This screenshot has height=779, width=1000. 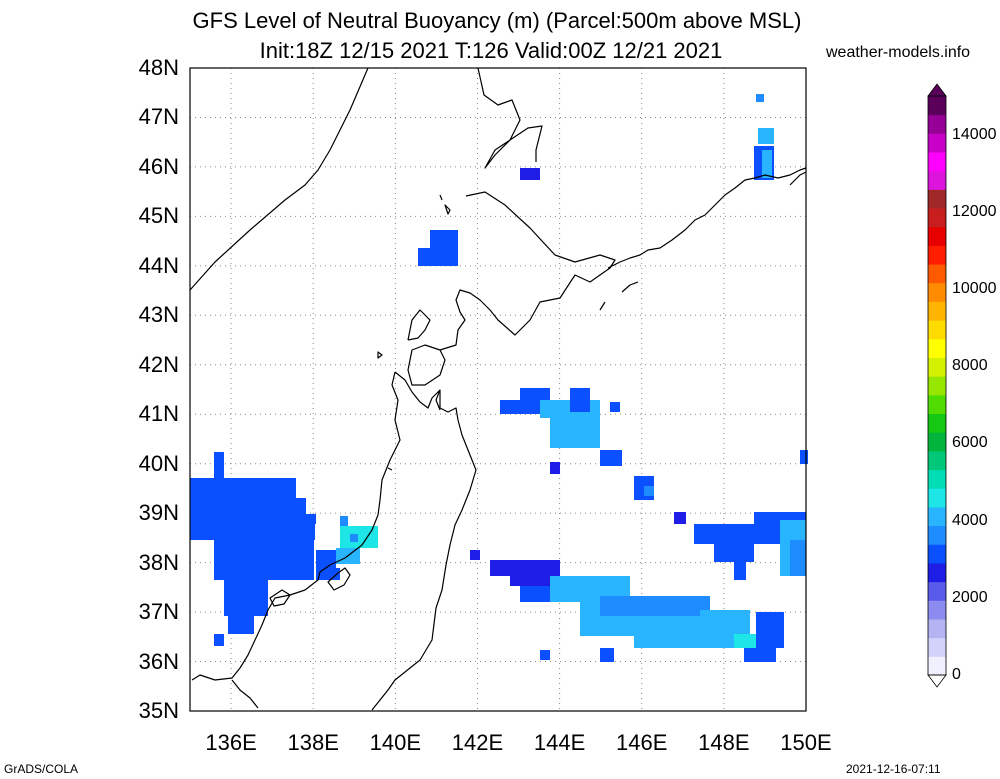 I want to click on lat-tick-label: 43N, so click(x=158, y=315).